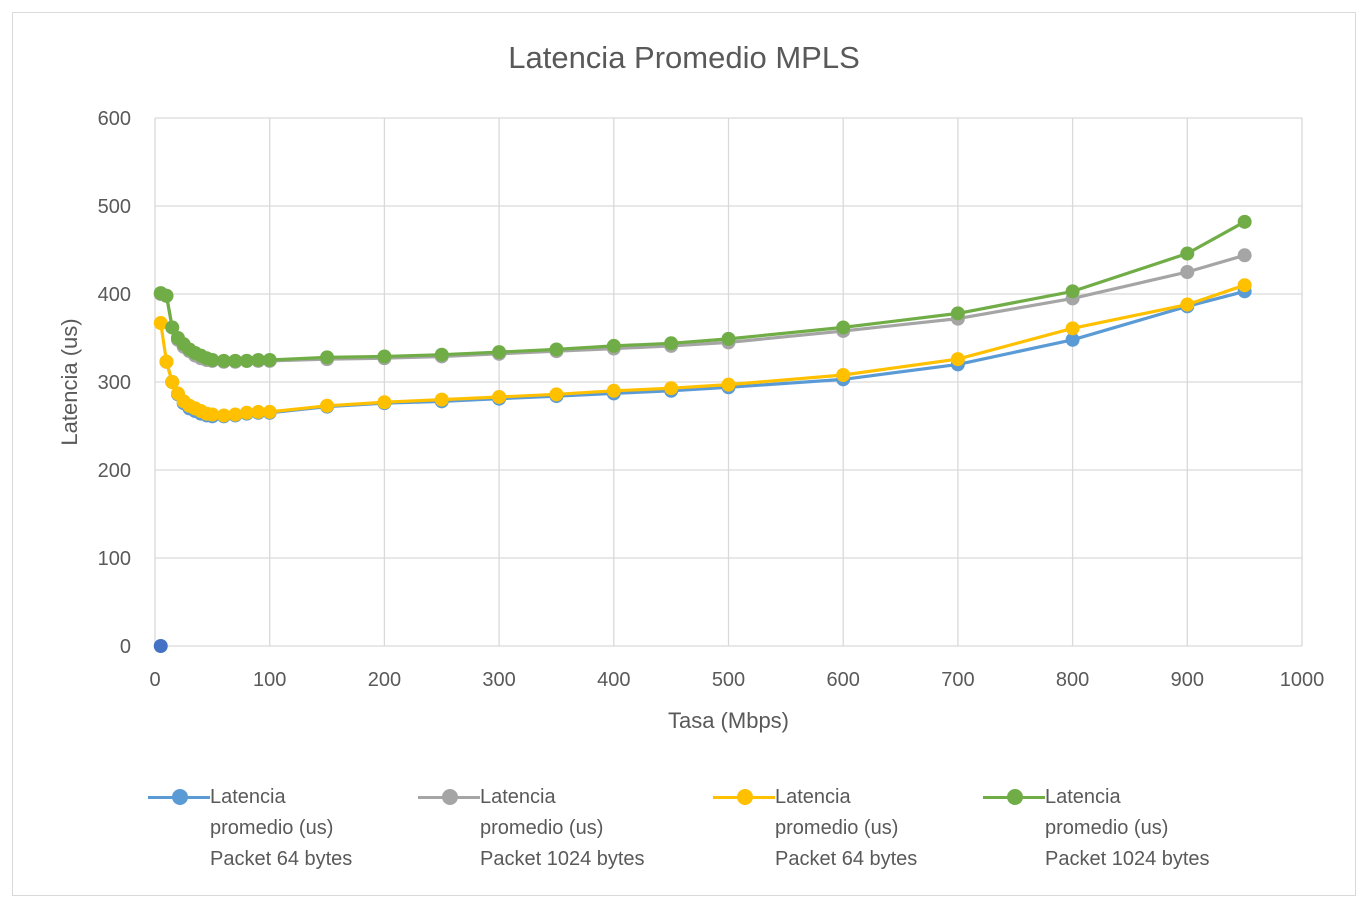 The image size is (1368, 906). What do you see at coordinates (114, 559) in the screenshot?
I see `y-tick-label: 100` at bounding box center [114, 559].